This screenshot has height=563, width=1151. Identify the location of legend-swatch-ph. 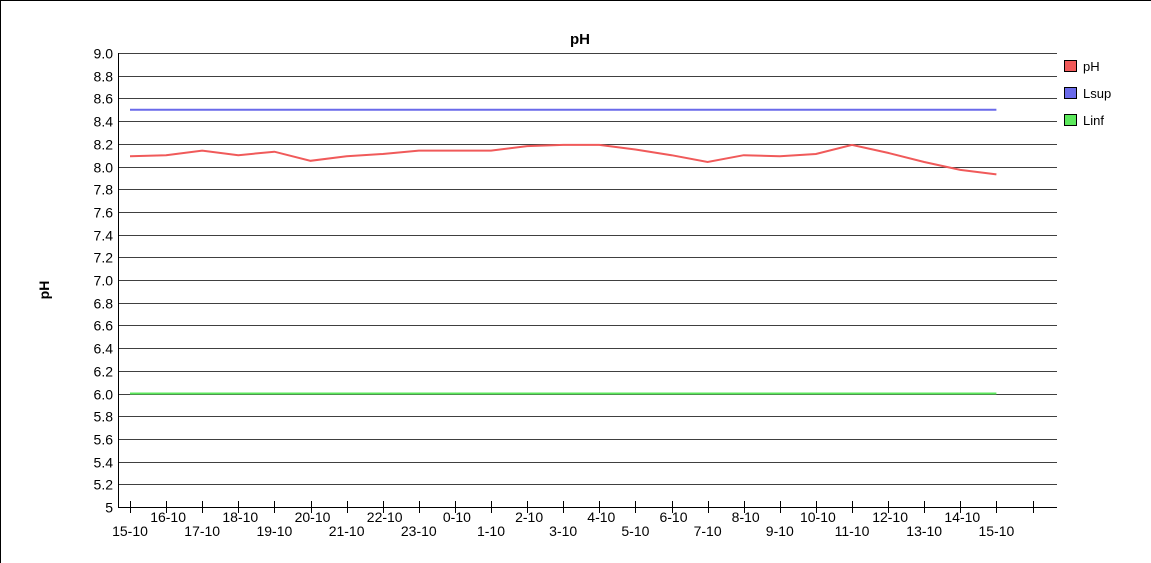
(1070, 66).